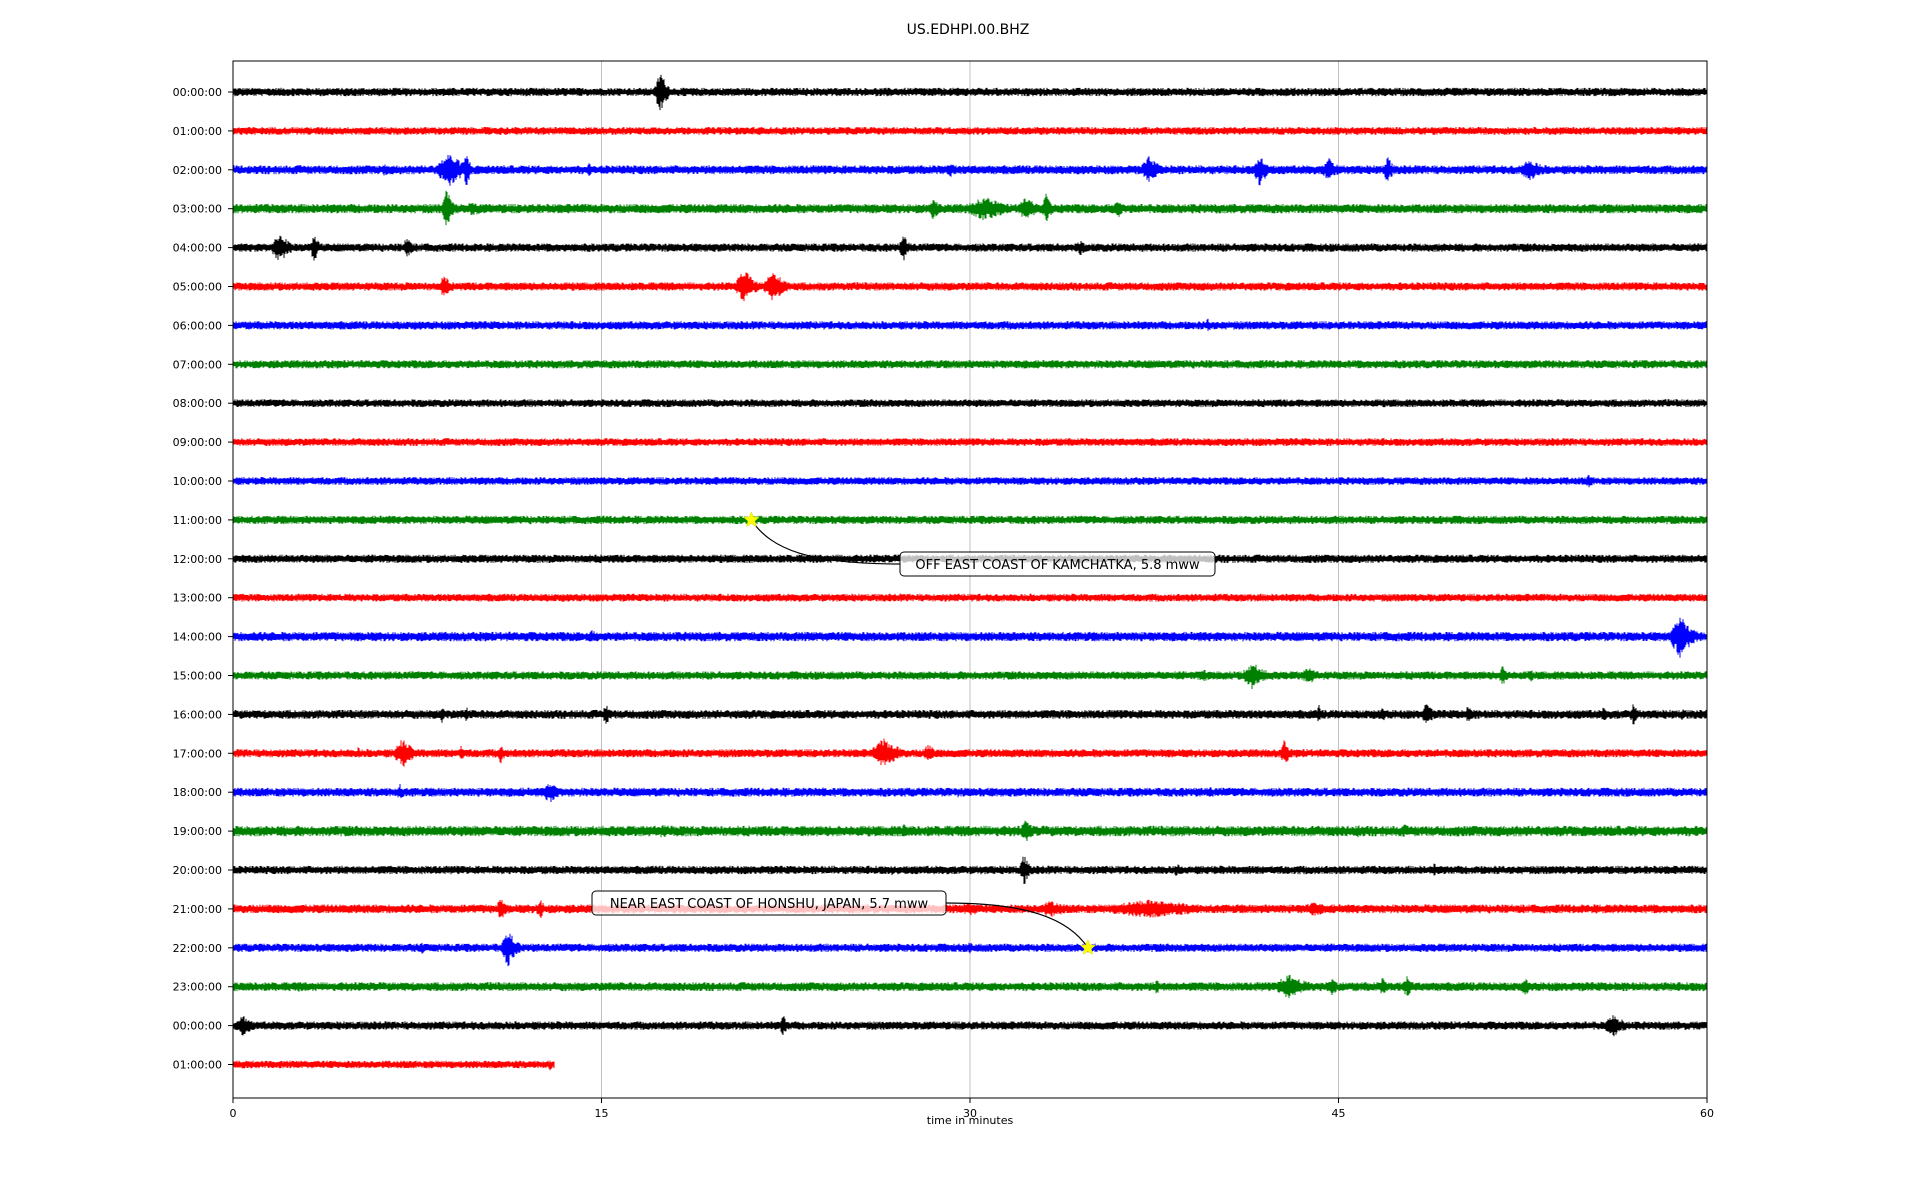 The width and height of the screenshot is (1920, 1200). I want to click on x-tick-label-0: 0, so click(233, 1113).